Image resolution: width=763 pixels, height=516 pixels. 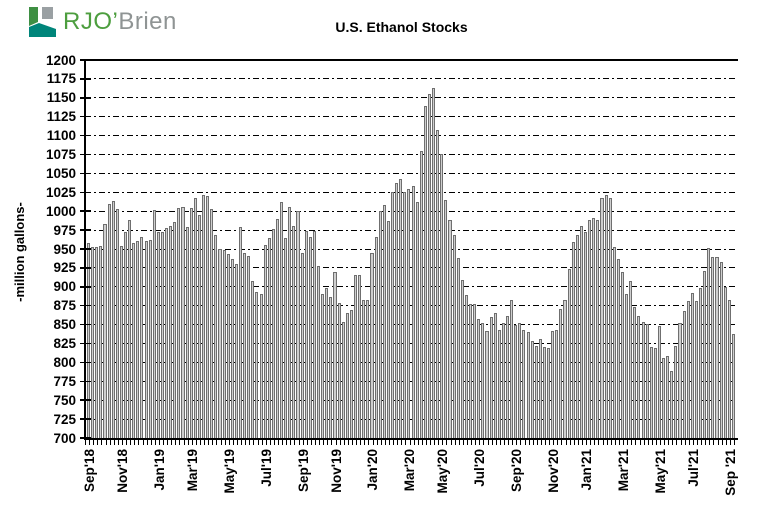 What do you see at coordinates (64, 306) in the screenshot?
I see `y-tick-label: 875` at bounding box center [64, 306].